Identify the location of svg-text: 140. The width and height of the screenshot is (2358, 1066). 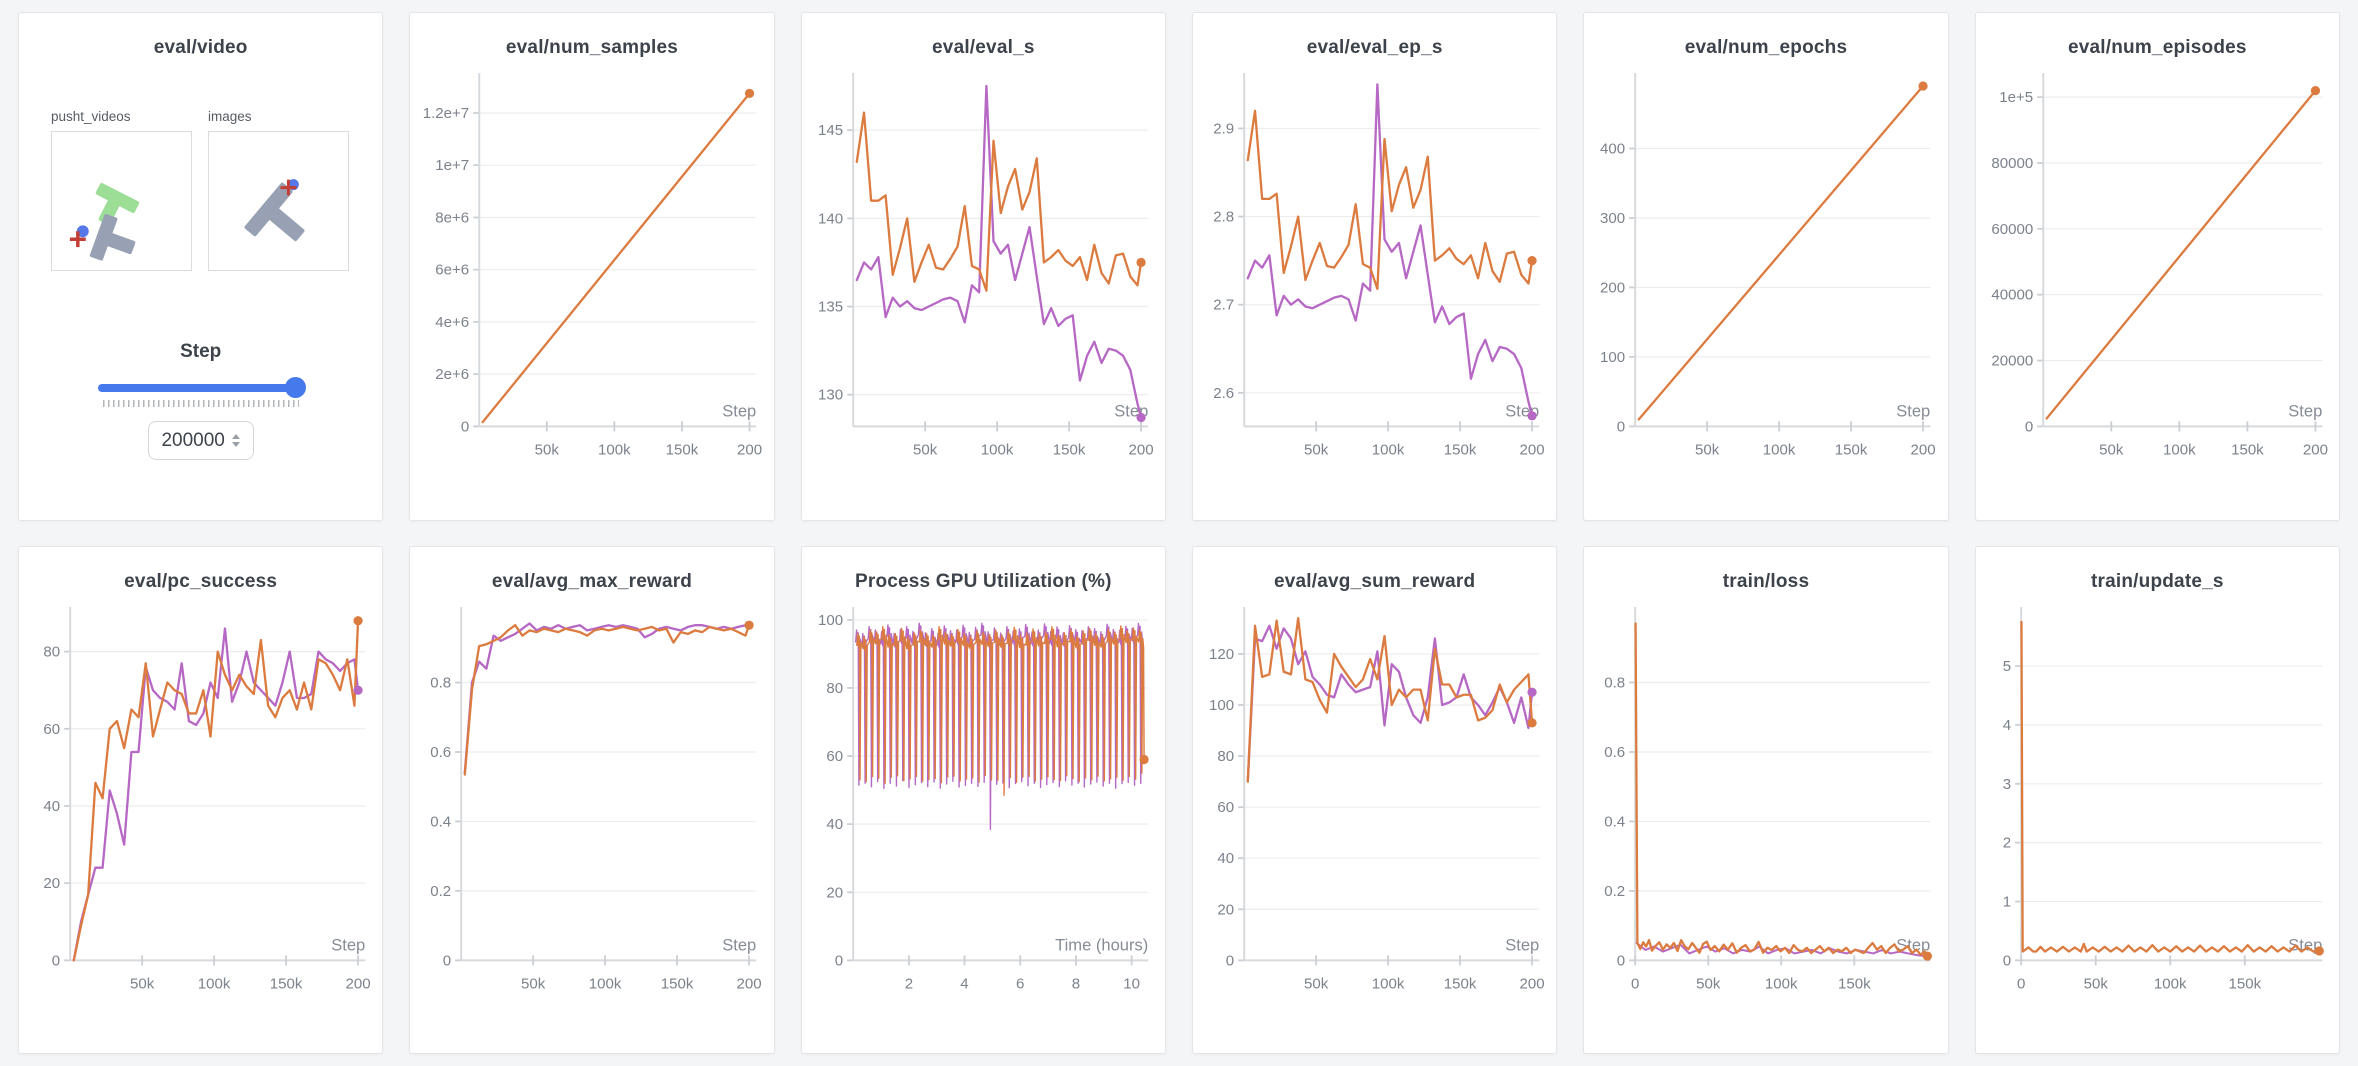
(830, 218).